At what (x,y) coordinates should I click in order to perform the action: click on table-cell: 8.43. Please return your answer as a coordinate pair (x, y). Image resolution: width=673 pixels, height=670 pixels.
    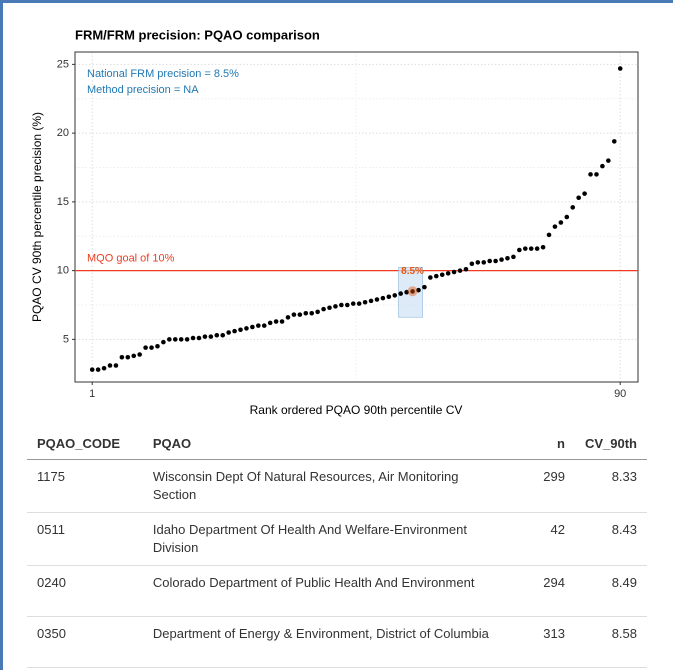
    Looking at the image, I should click on (610, 539).